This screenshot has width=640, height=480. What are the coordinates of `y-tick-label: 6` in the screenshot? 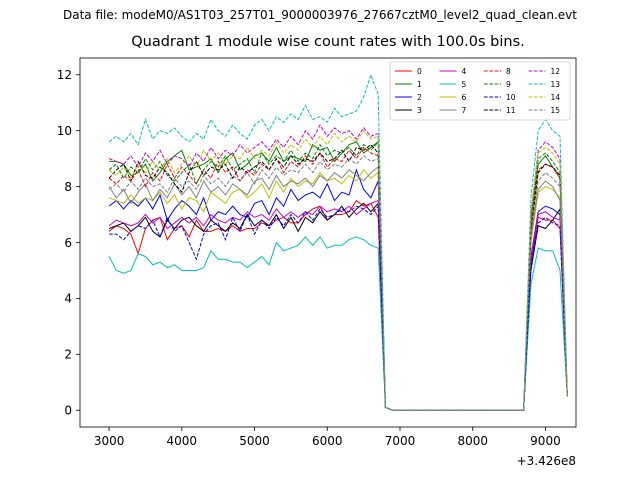 It's located at (68, 243).